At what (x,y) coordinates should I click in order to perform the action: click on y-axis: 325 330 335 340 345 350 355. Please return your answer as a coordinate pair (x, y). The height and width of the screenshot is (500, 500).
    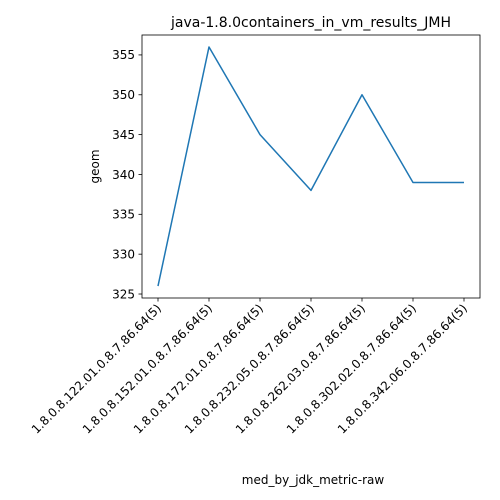
    Looking at the image, I should click on (127, 174).